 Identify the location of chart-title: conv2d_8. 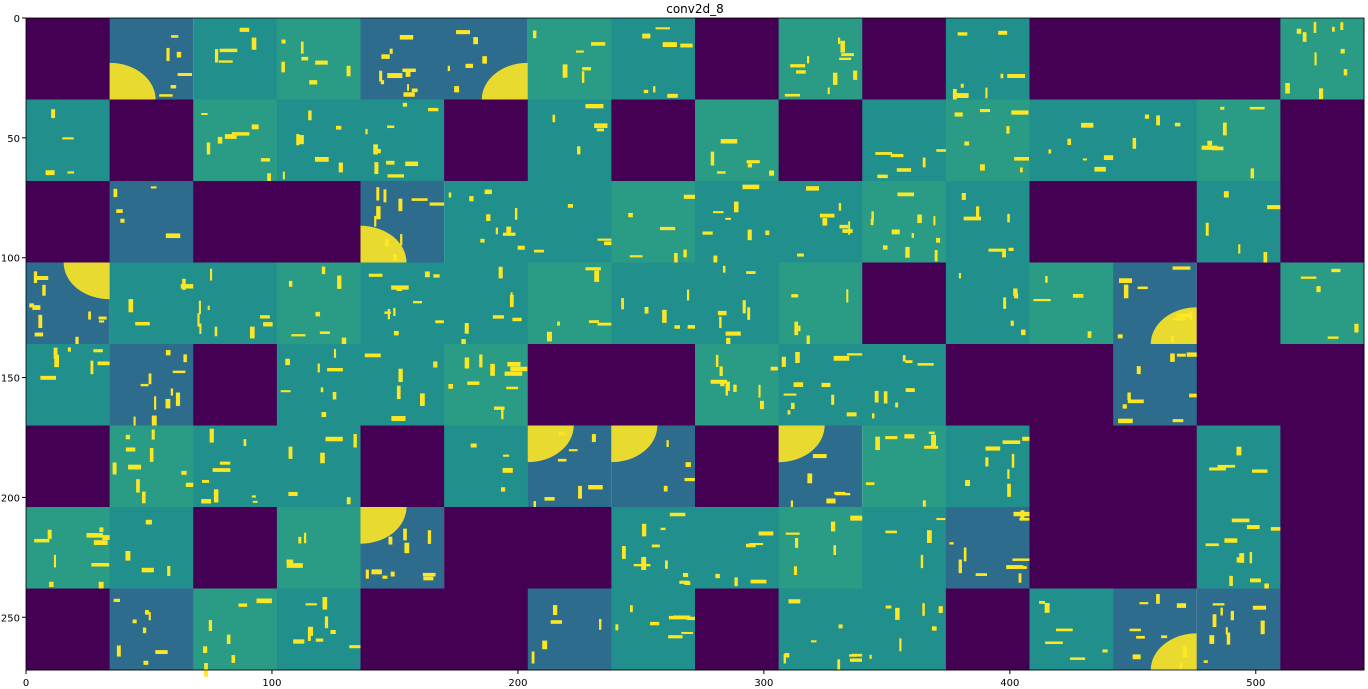
(695, 9).